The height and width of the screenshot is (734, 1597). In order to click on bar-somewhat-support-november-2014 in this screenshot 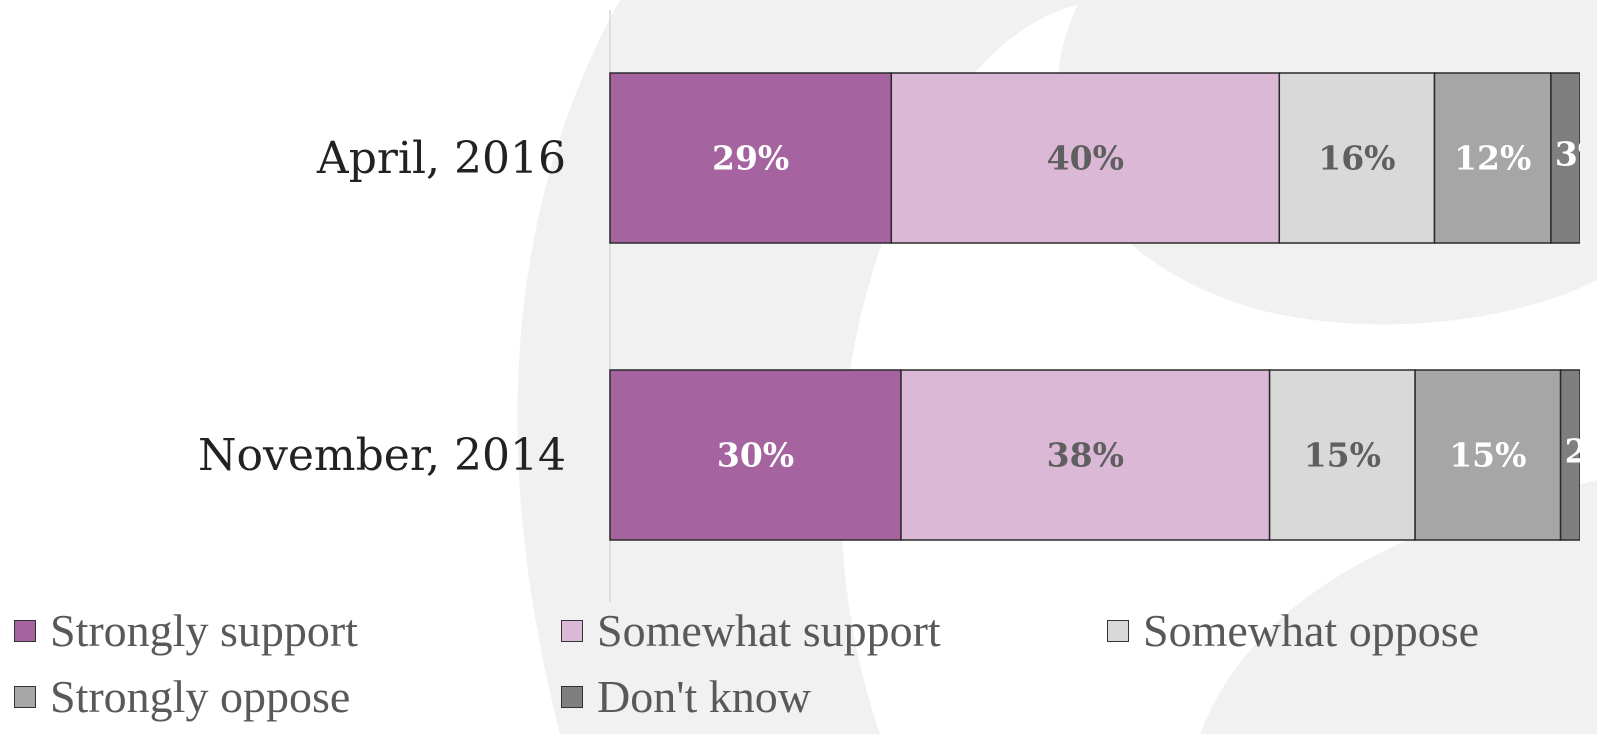, I will do `click(1085, 455)`.